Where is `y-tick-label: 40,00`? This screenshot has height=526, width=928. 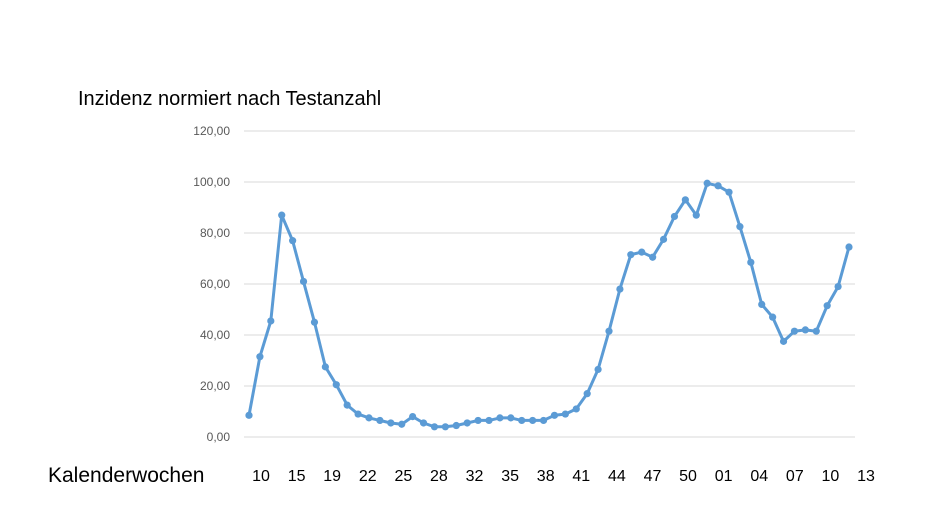
y-tick-label: 40,00 is located at coordinates (215, 335).